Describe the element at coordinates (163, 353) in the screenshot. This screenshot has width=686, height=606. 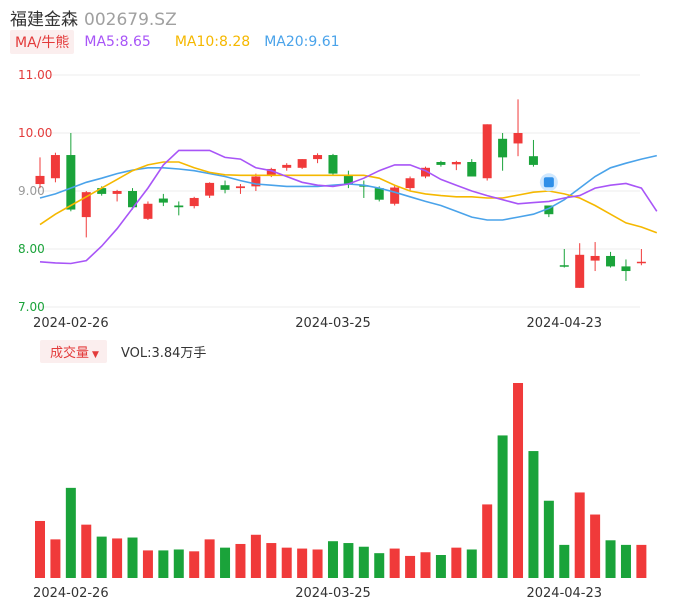
I see `volume-value-label: VOL:3.84万手` at that location.